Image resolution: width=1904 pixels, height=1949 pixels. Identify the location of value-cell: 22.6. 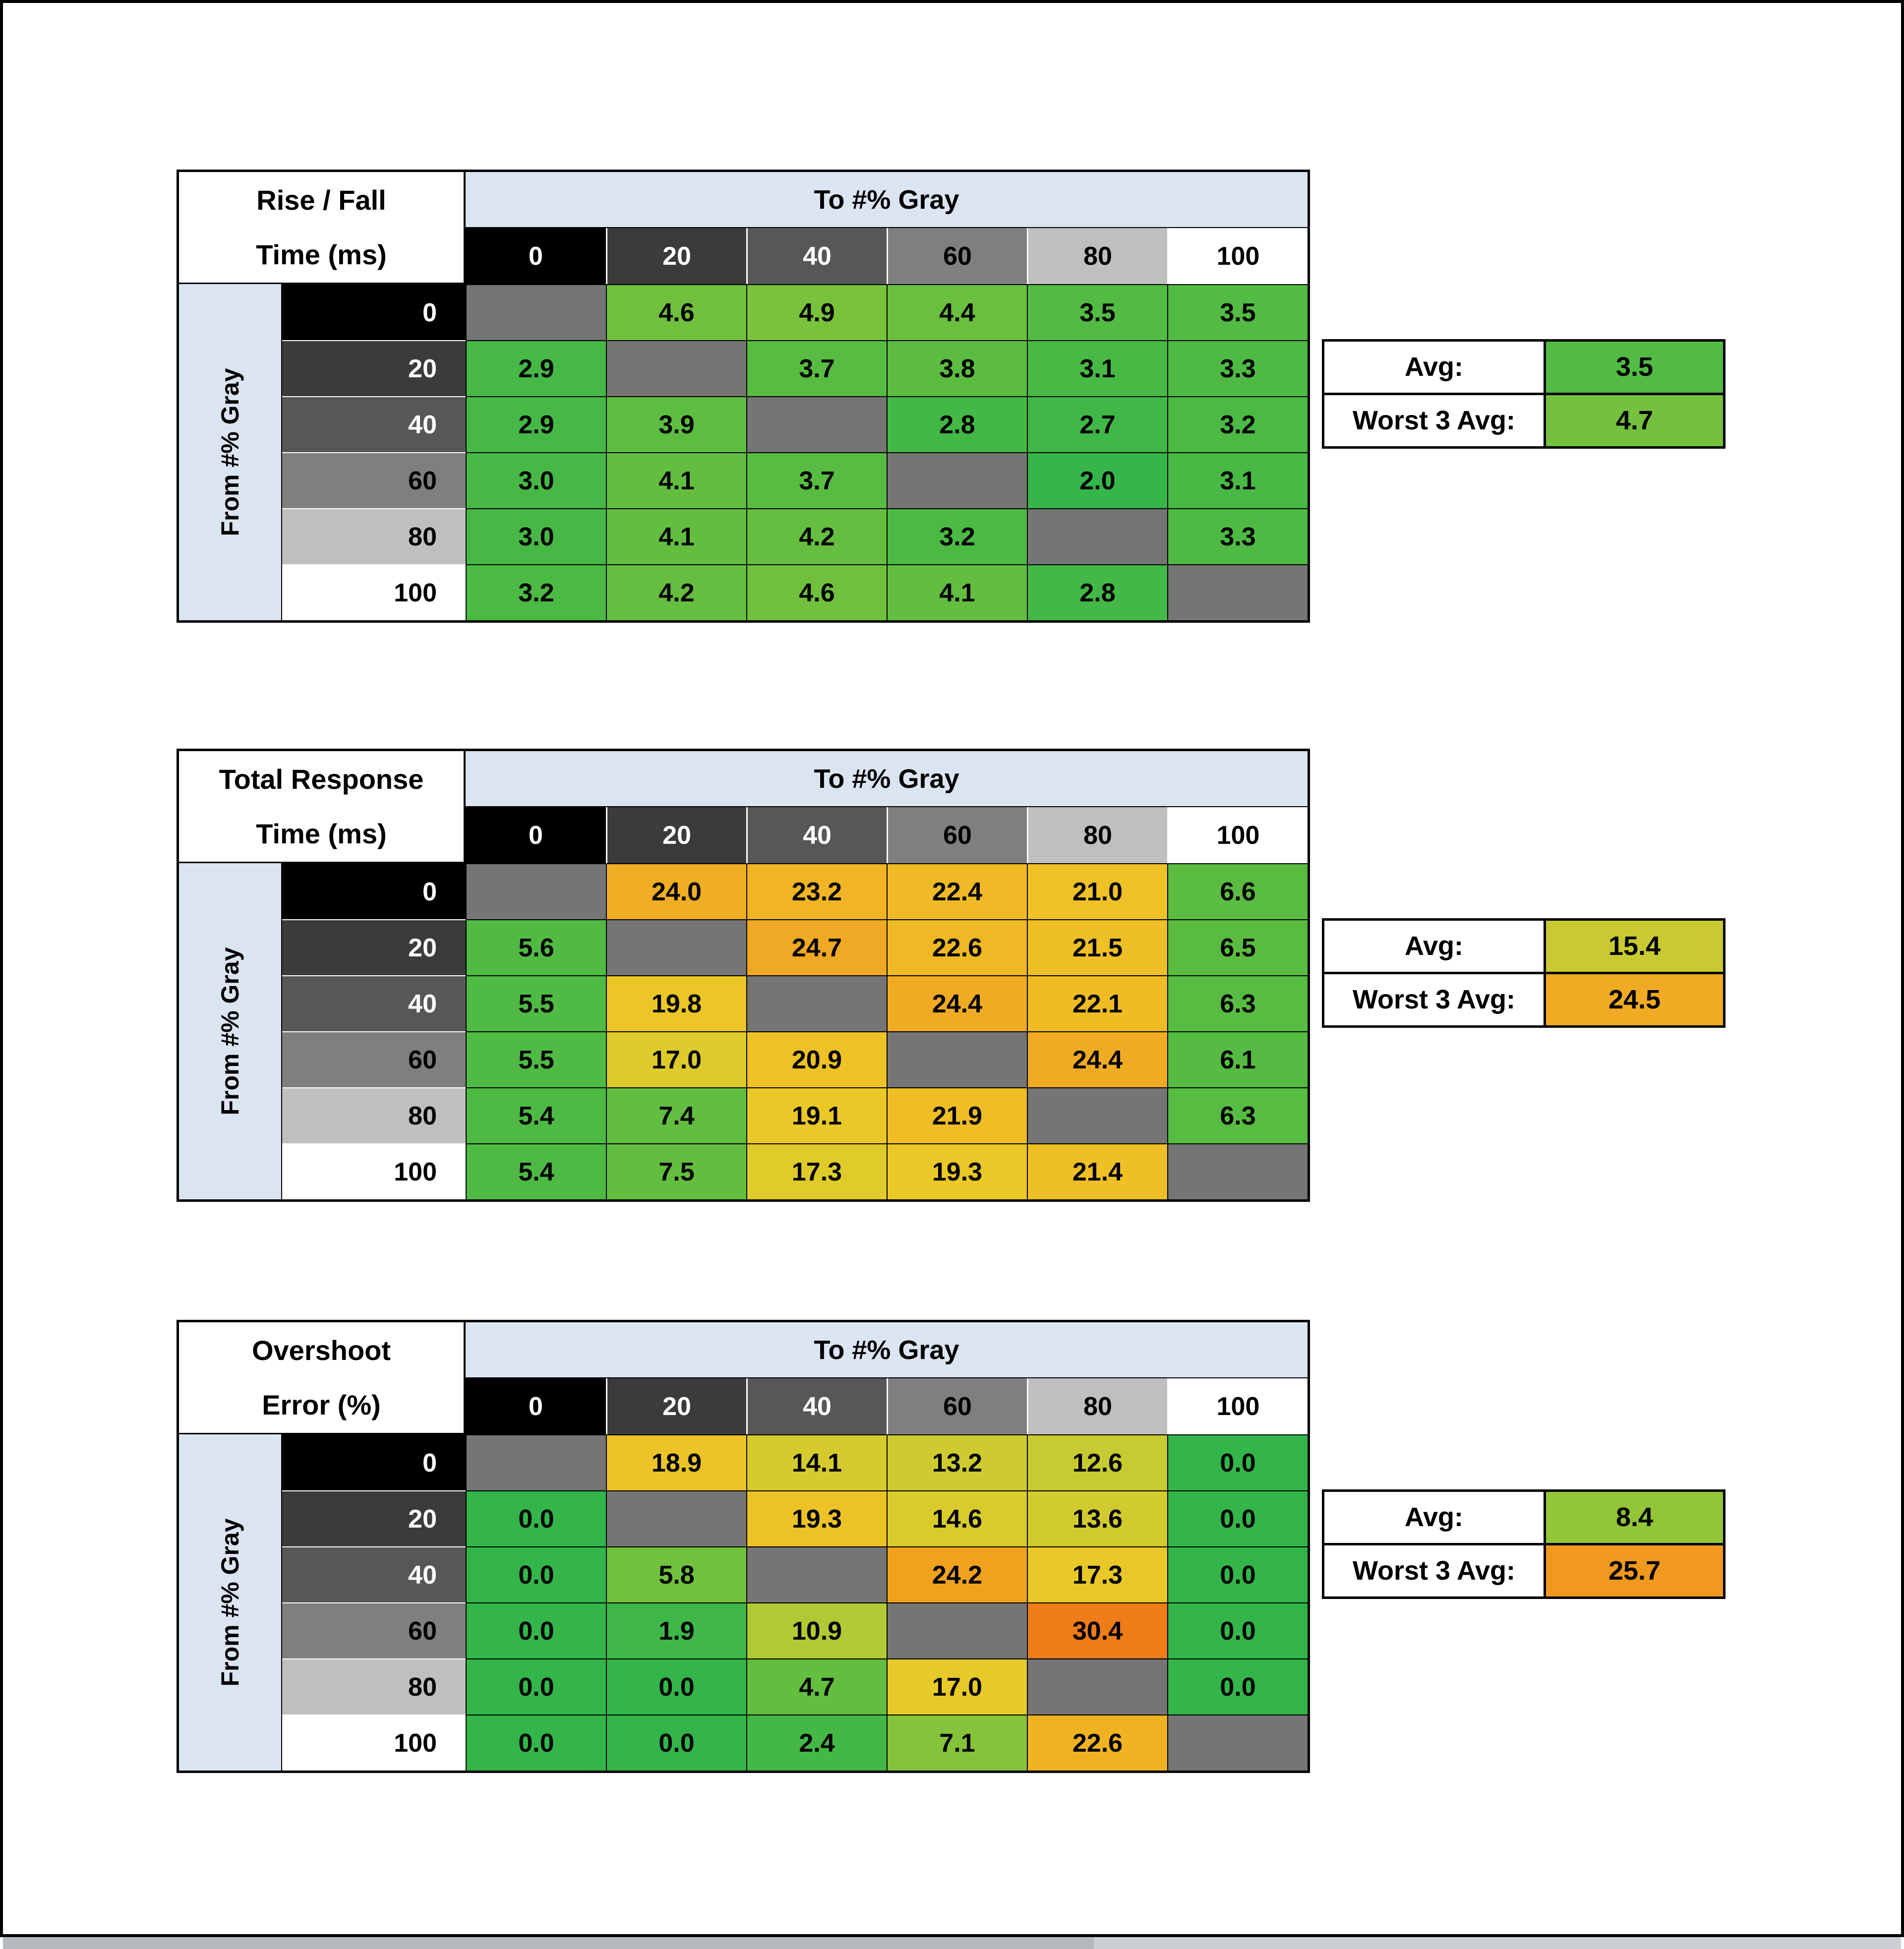
(1097, 1742).